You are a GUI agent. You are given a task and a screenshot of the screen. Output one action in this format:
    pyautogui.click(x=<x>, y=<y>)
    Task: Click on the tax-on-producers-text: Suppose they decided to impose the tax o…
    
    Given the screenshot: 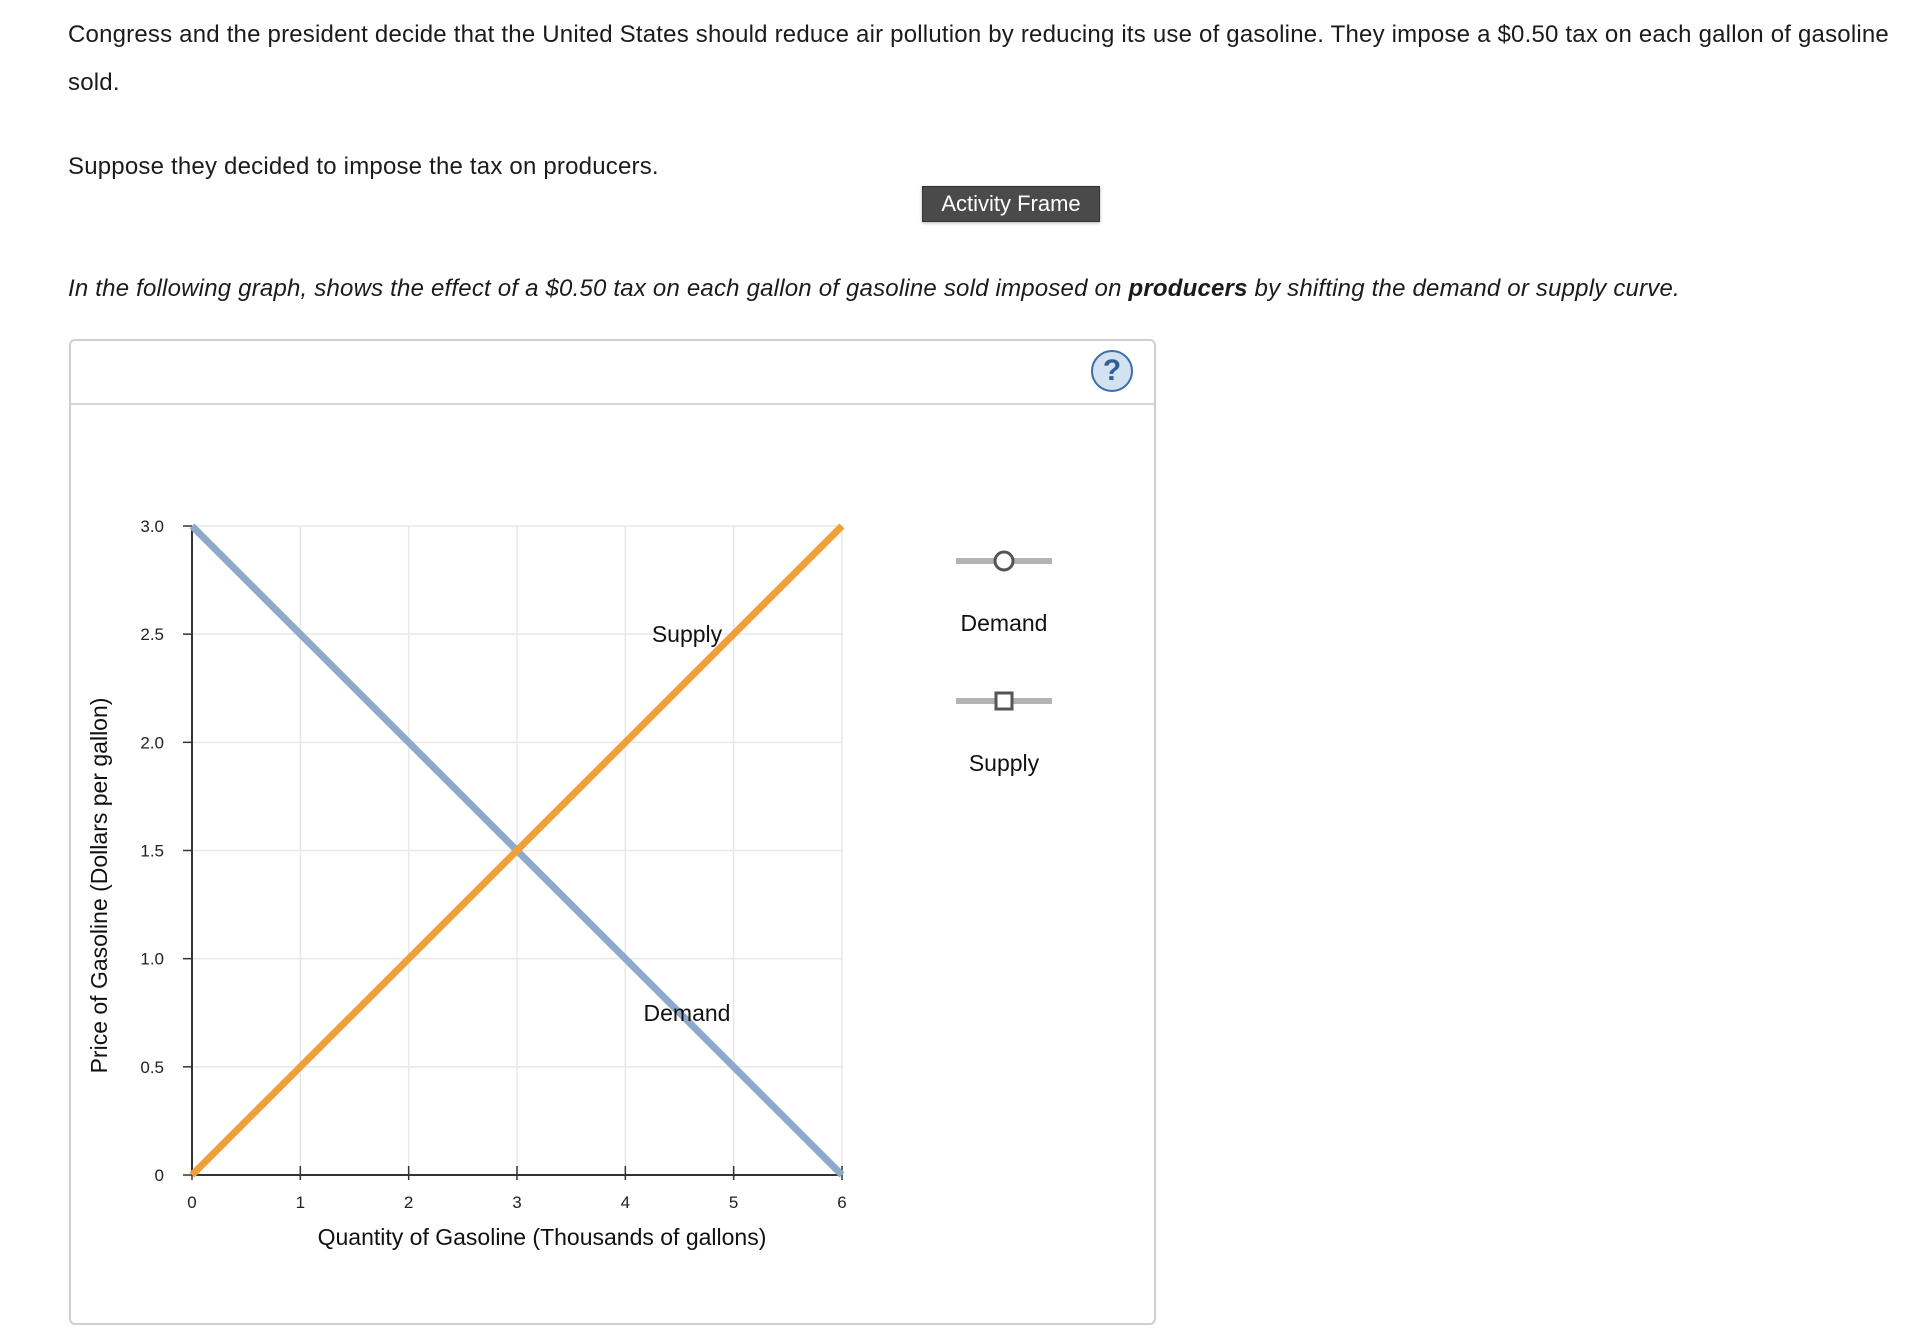 What is the action you would take?
    pyautogui.click(x=363, y=166)
    